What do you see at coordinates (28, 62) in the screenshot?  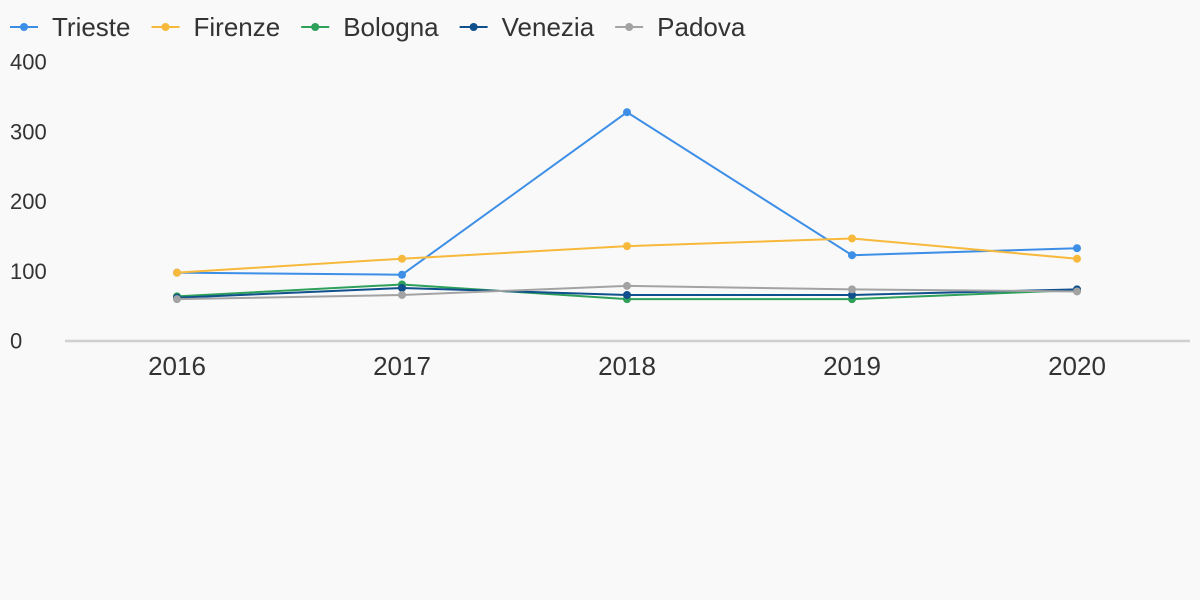 I see `y-tick-label: 400` at bounding box center [28, 62].